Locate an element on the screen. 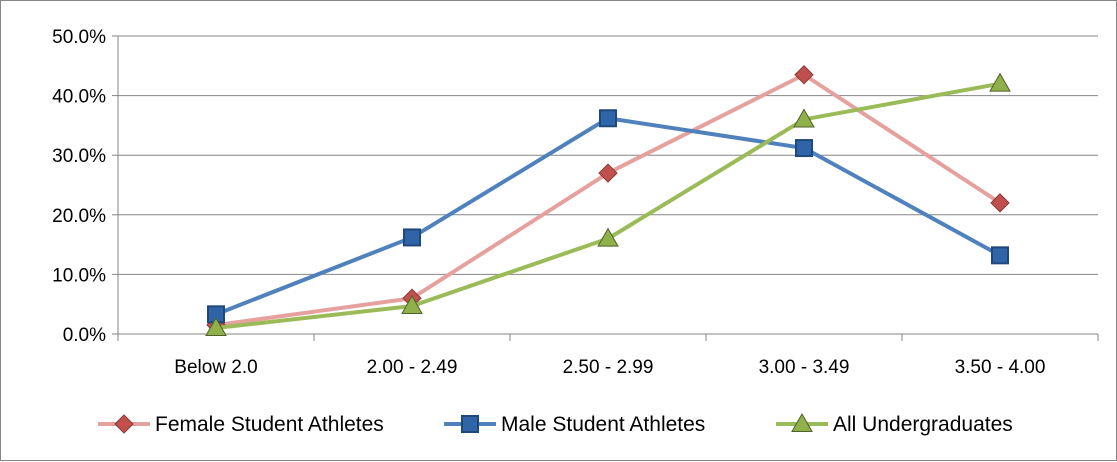  legend-item: Female Student Athletes is located at coordinates (241, 424).